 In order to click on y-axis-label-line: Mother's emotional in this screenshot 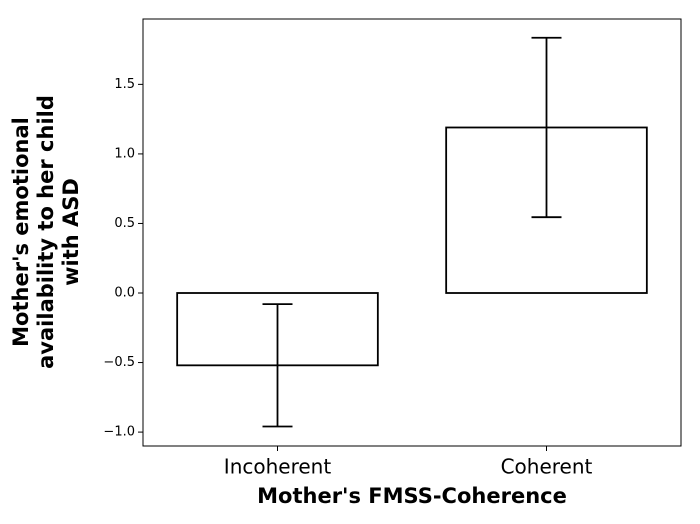, I will do `click(21, 232)`.